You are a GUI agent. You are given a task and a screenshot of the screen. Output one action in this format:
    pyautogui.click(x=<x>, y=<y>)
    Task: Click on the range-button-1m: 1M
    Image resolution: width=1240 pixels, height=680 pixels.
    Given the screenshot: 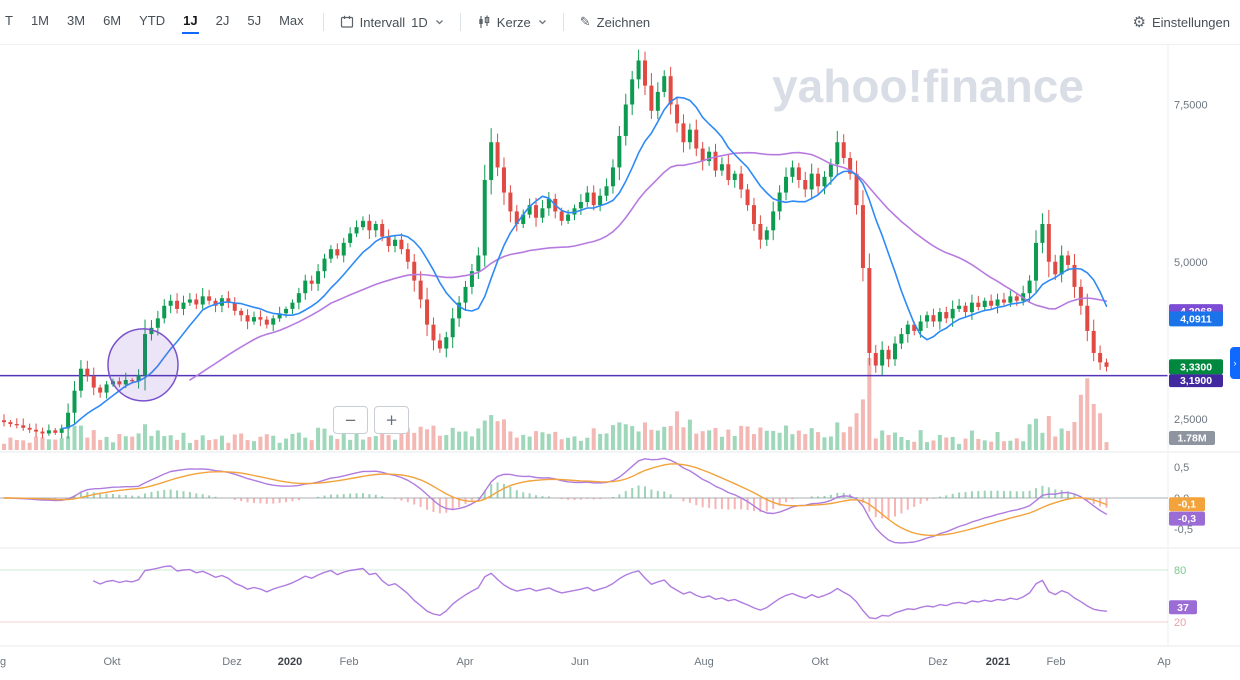 What is the action you would take?
    pyautogui.click(x=40, y=22)
    